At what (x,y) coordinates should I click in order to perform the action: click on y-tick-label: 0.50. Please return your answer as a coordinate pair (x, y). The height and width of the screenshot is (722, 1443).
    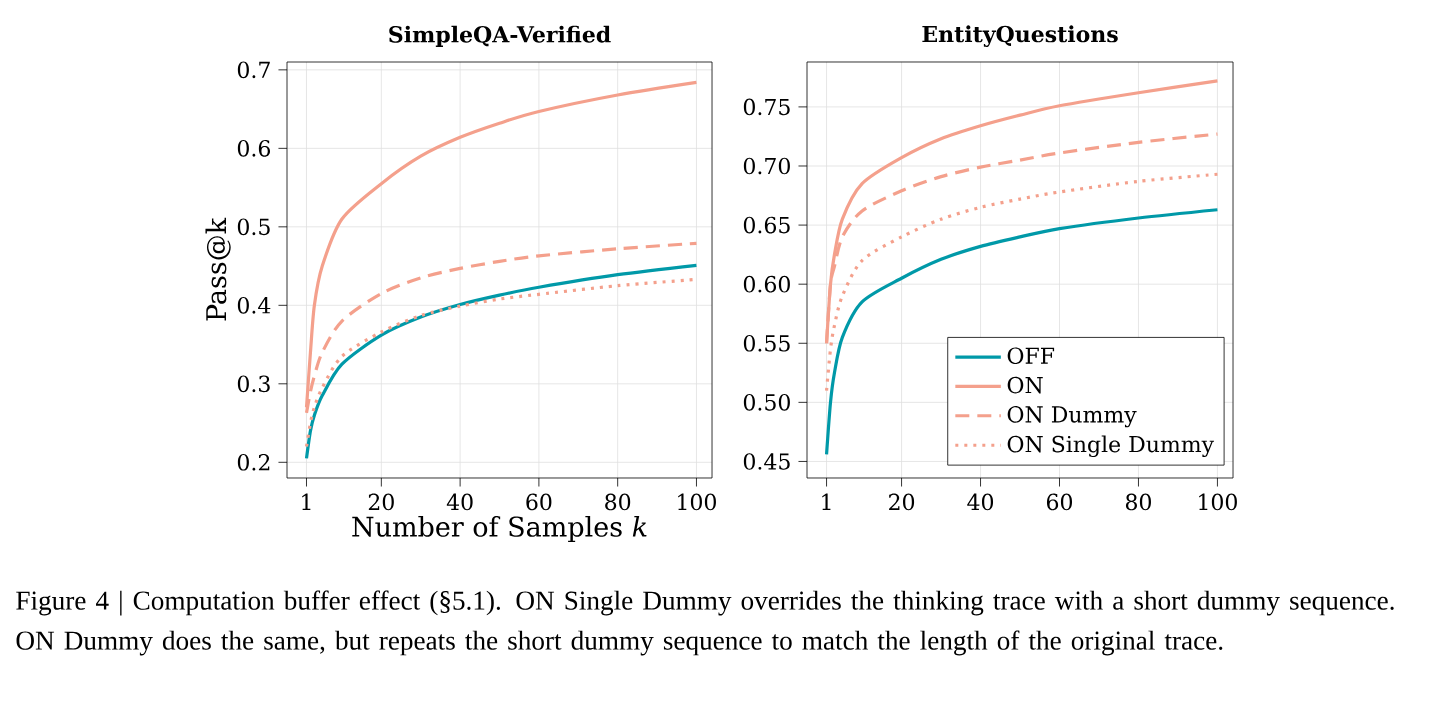
    Looking at the image, I should click on (766, 402).